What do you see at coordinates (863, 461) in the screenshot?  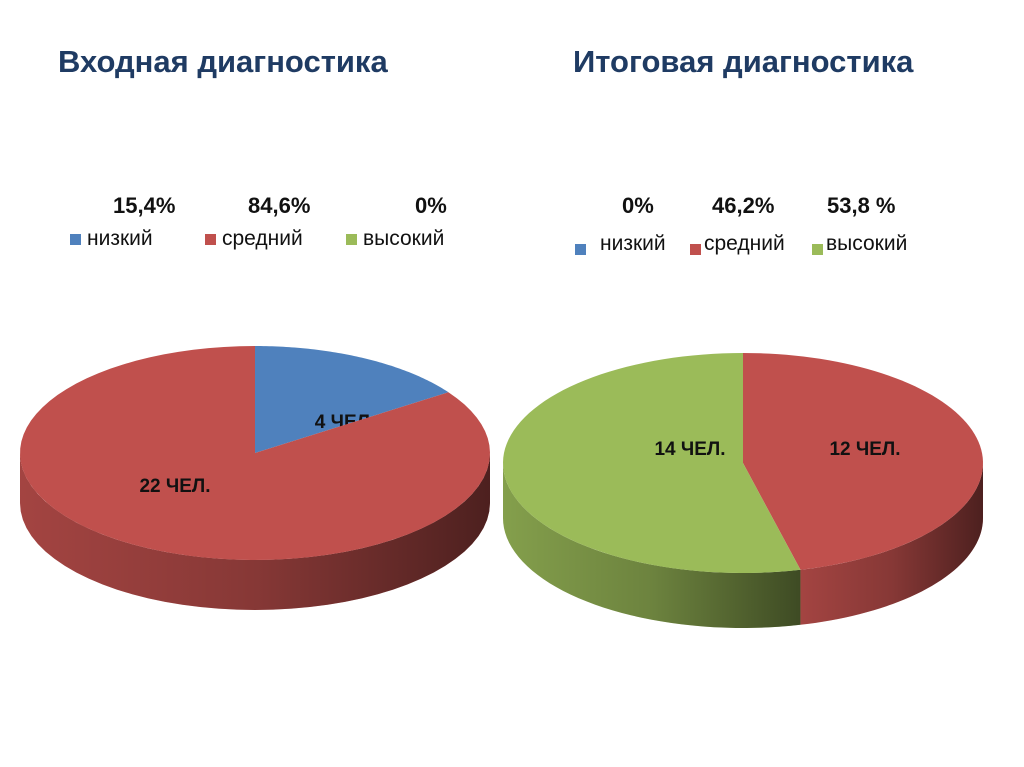 I see `chart2-slice-средний` at bounding box center [863, 461].